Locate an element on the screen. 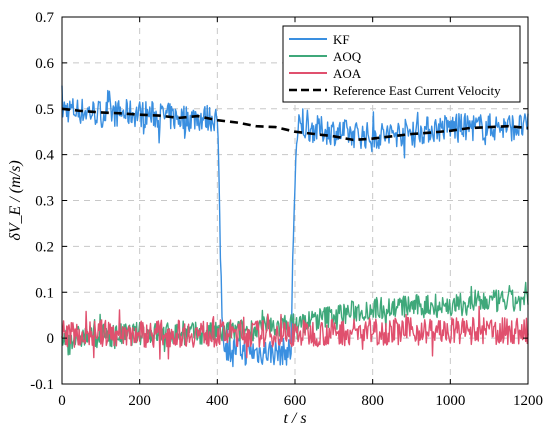  legend-label: AOA is located at coordinates (347, 73).